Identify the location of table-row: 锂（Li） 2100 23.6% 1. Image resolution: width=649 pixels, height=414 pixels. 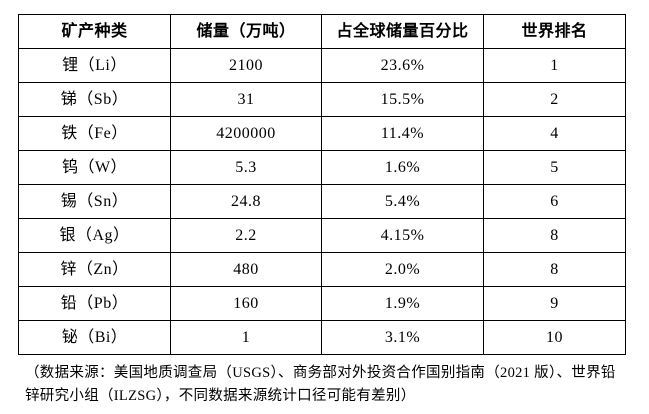
(322, 65).